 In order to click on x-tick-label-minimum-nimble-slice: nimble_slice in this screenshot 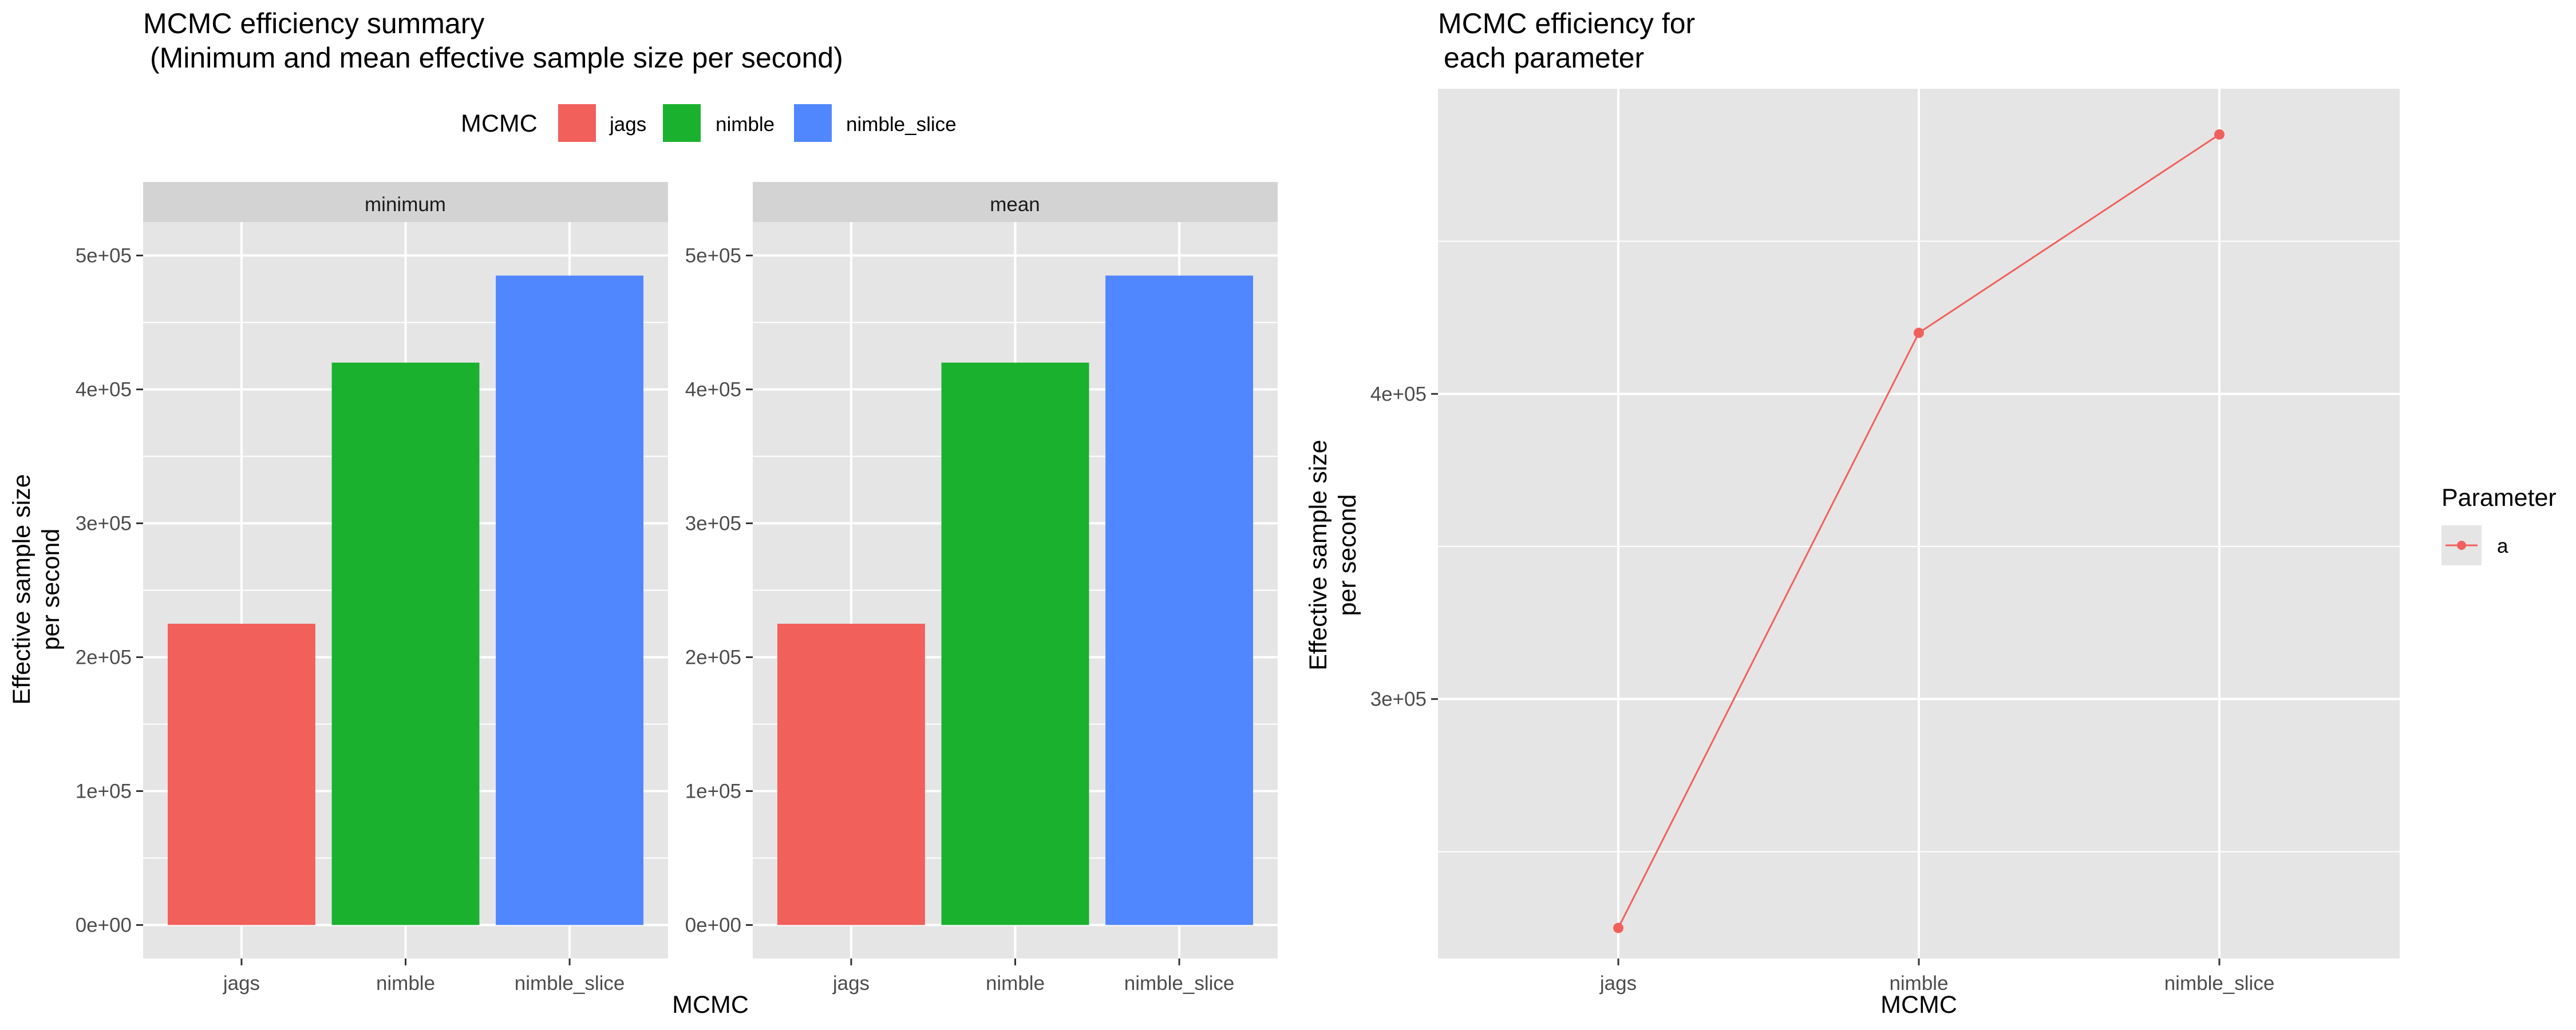, I will do `click(570, 983)`.